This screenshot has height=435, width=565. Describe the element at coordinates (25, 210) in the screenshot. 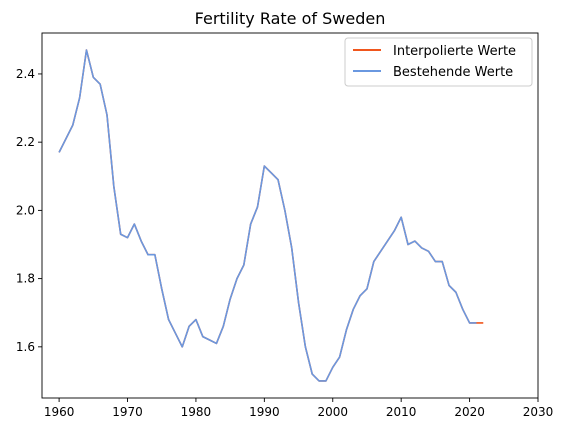

I see `y-tick-label: 2.0` at that location.